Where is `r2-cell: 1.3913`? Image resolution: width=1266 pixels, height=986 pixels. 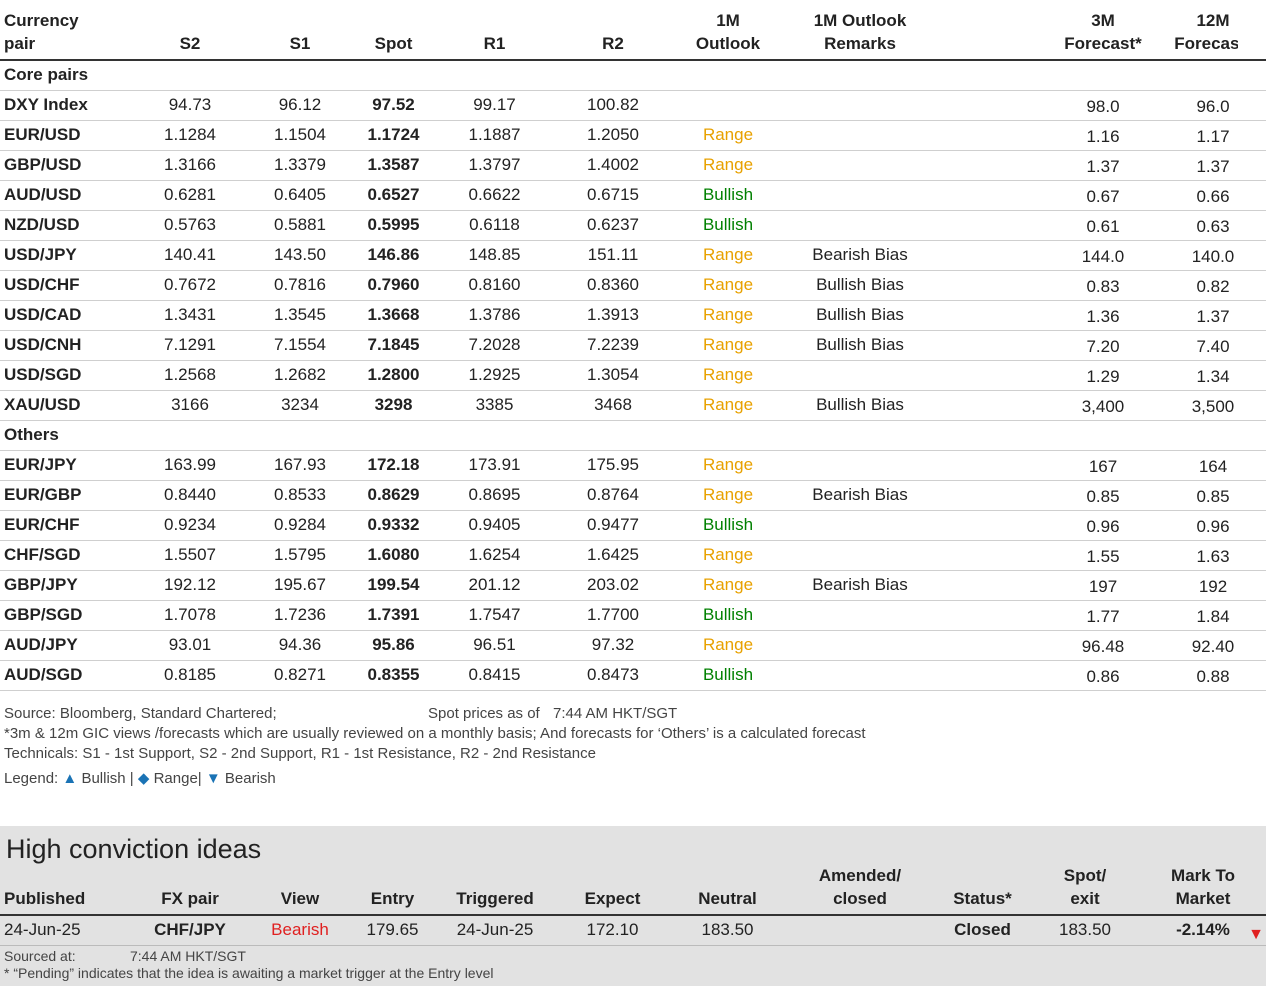 r2-cell: 1.3913 is located at coordinates (613, 314).